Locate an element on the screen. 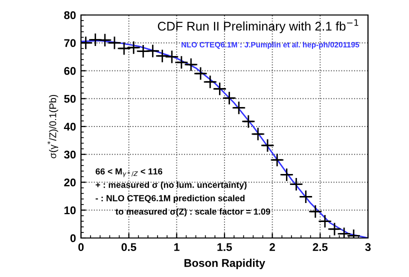 The height and width of the screenshot is (277, 409). x-tick-label: 2.5 is located at coordinates (320, 247).